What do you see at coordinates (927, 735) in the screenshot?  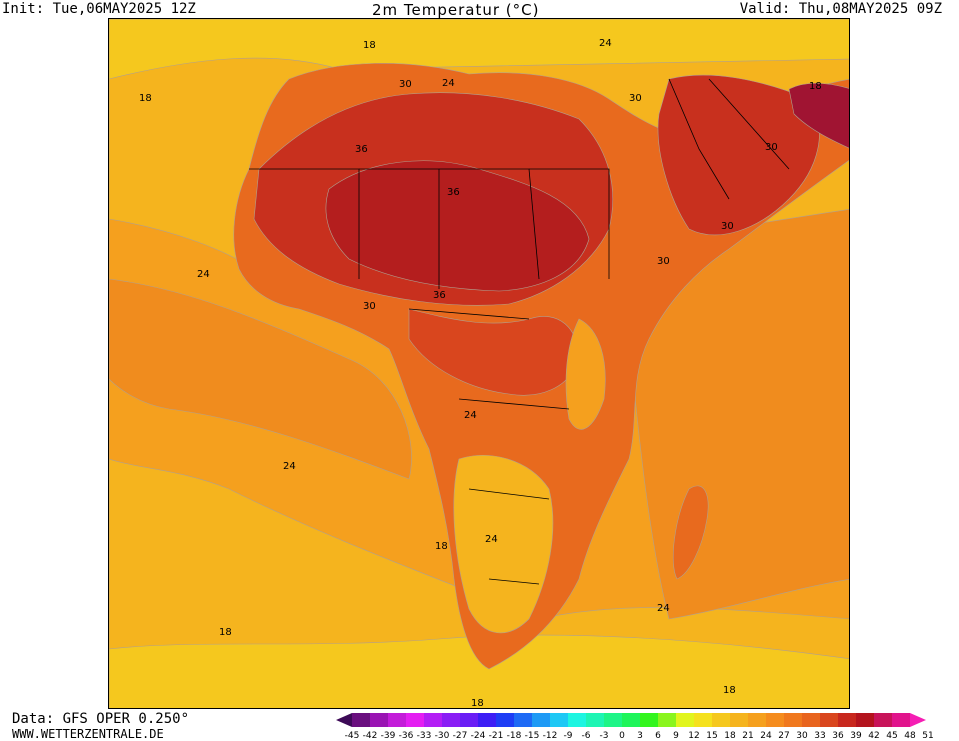 I see `colorbar-tick-label: 51` at bounding box center [927, 735].